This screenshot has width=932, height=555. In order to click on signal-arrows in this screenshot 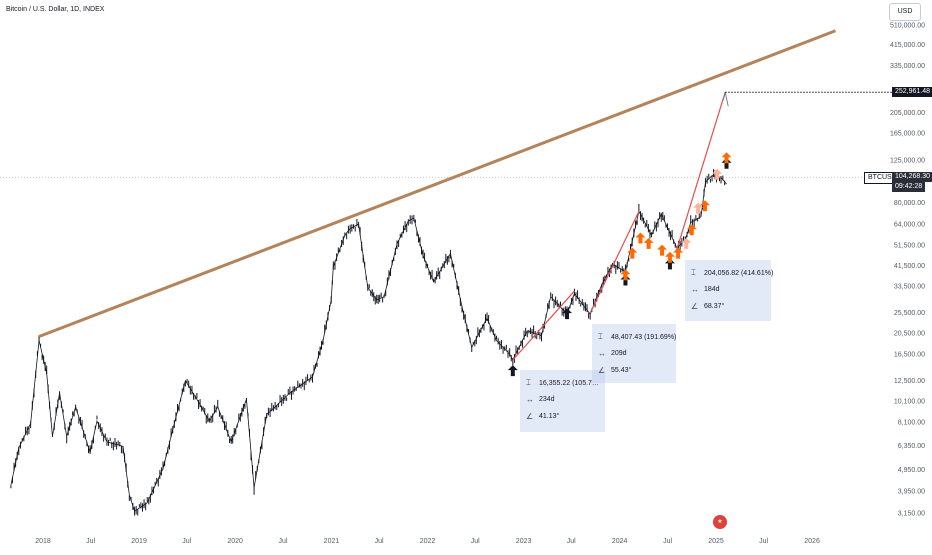, I will do `click(619, 264)`.